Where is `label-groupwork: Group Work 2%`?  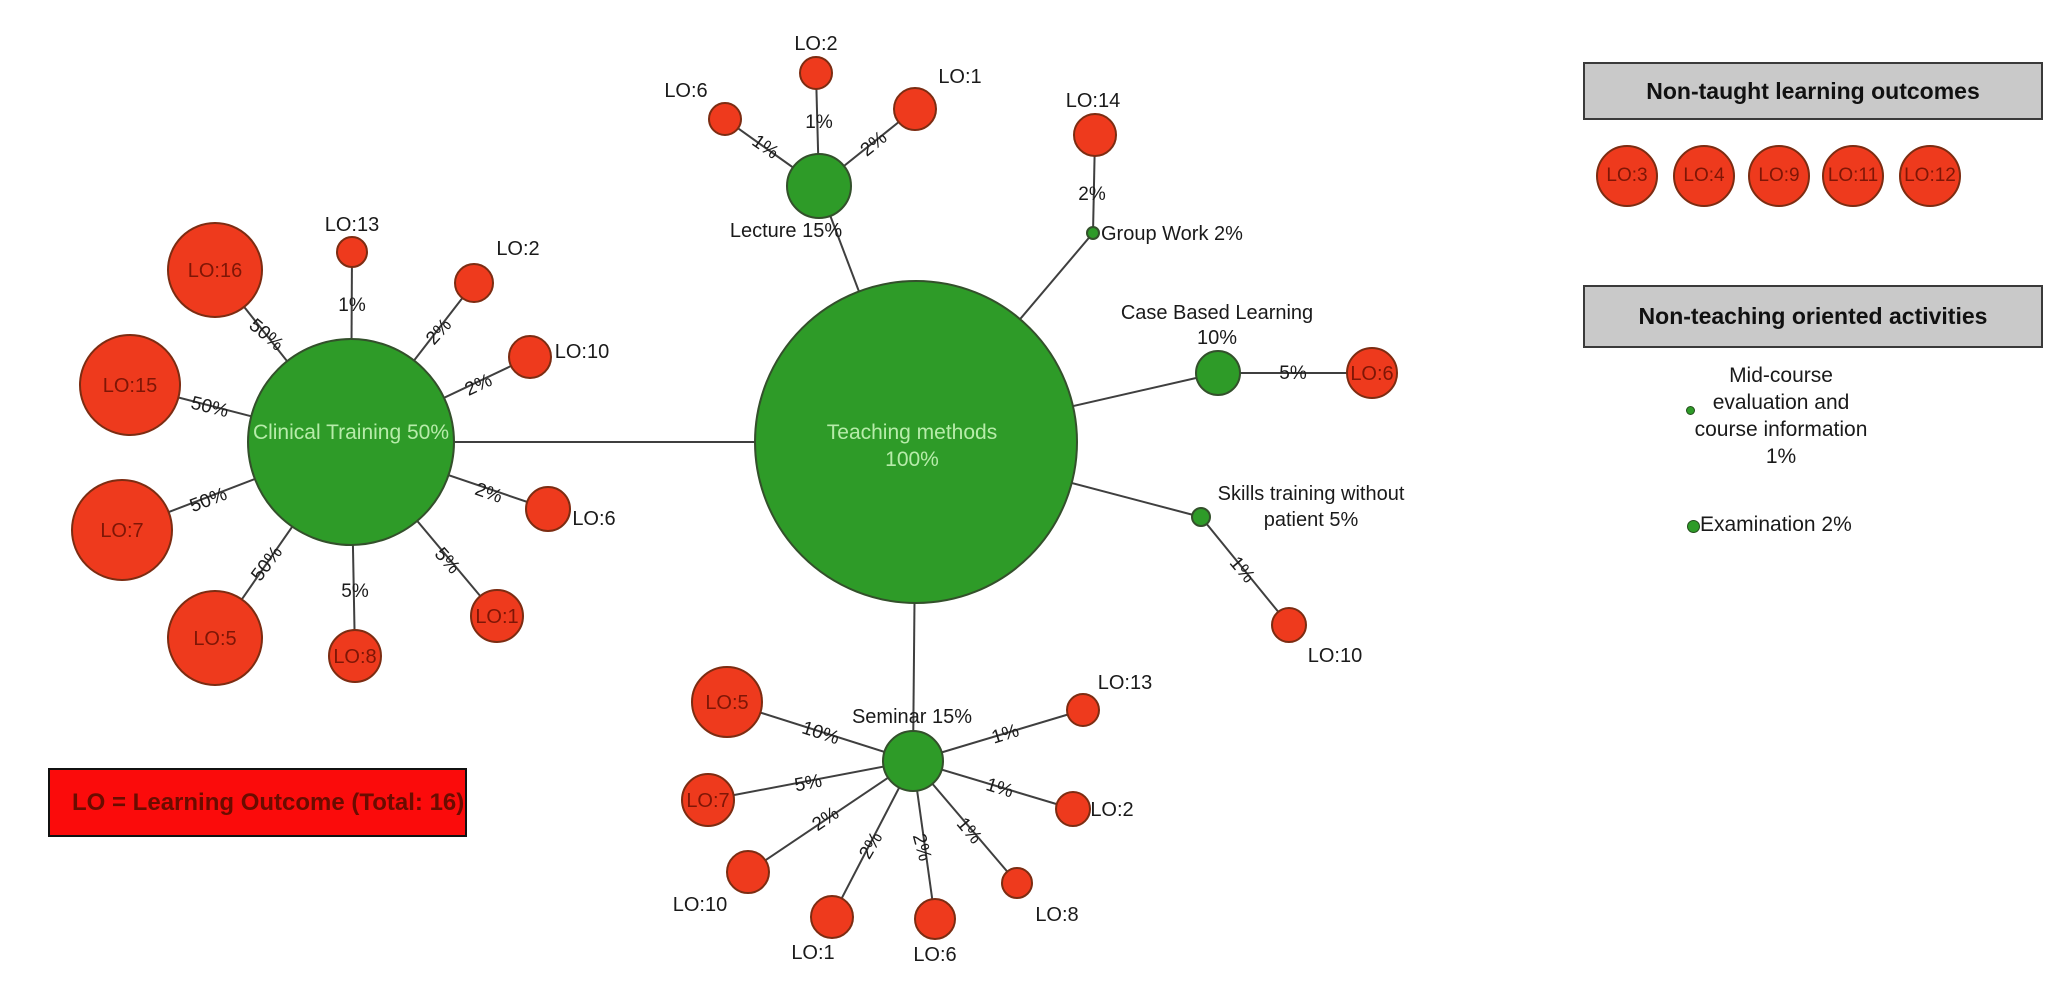
label-groupwork: Group Work 2% is located at coordinates (1172, 234).